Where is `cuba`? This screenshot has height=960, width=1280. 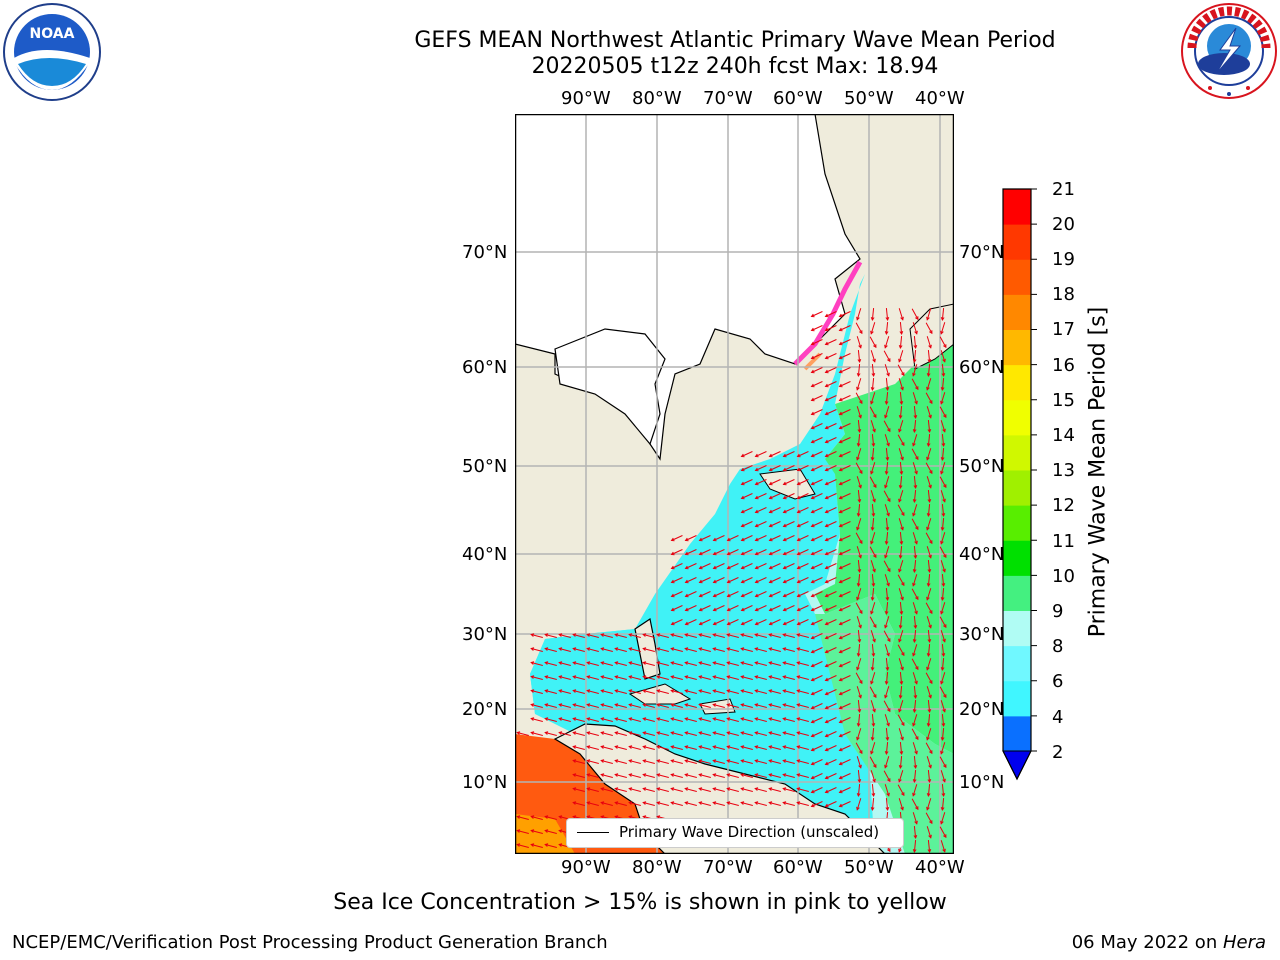 cuba is located at coordinates (660, 694).